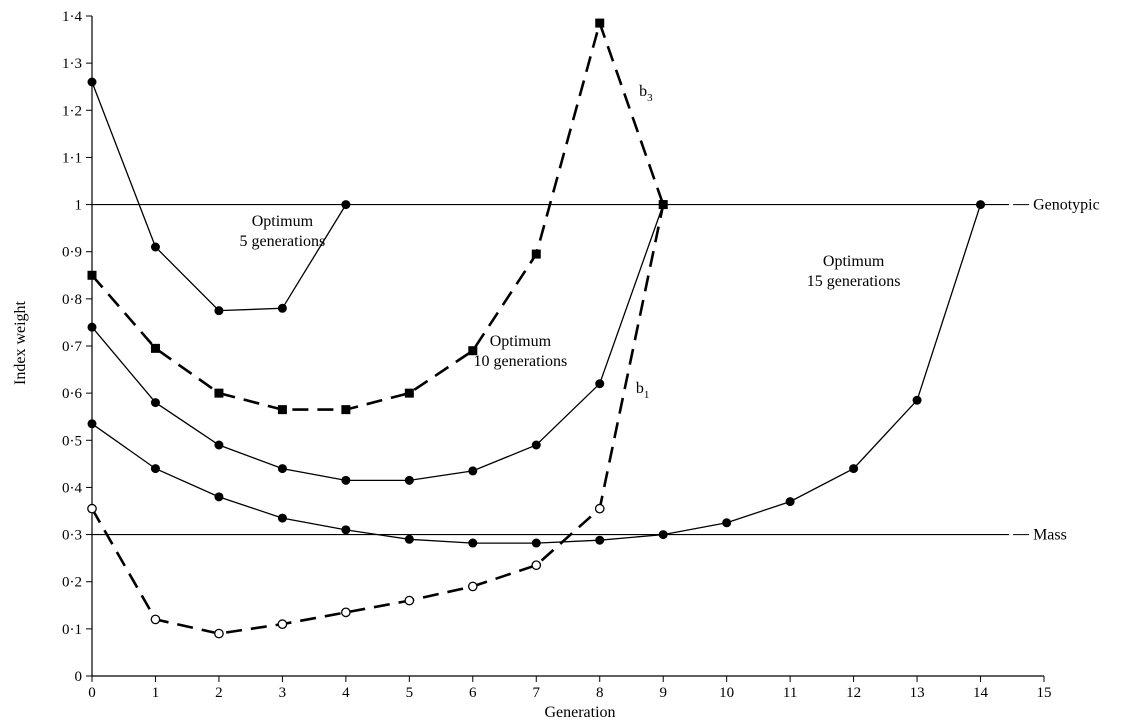  I want to click on y-tick-label: 0·1, so click(72, 630).